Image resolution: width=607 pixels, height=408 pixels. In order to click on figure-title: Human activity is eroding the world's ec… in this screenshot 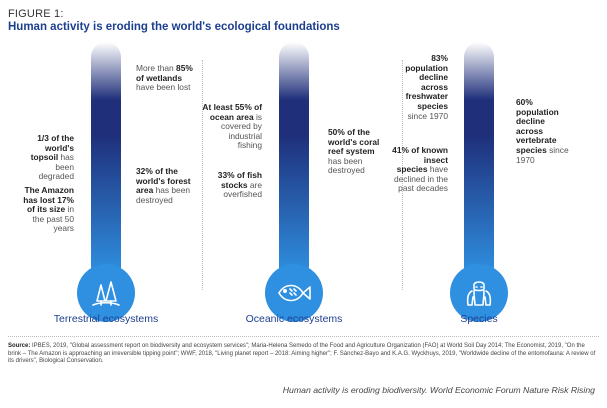, I will do `click(174, 27)`.